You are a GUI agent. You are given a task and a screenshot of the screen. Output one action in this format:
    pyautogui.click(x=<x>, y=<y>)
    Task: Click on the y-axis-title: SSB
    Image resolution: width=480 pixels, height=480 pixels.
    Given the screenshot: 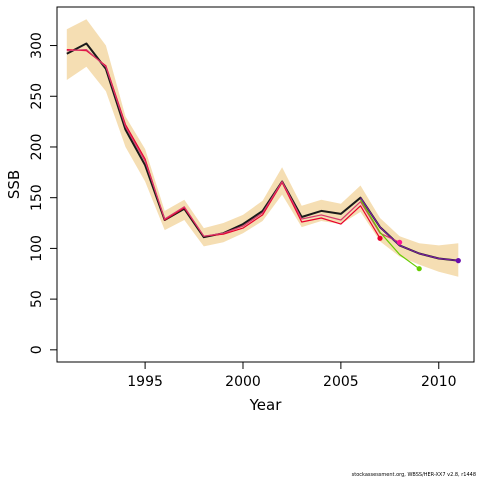 What is the action you would take?
    pyautogui.click(x=14, y=184)
    